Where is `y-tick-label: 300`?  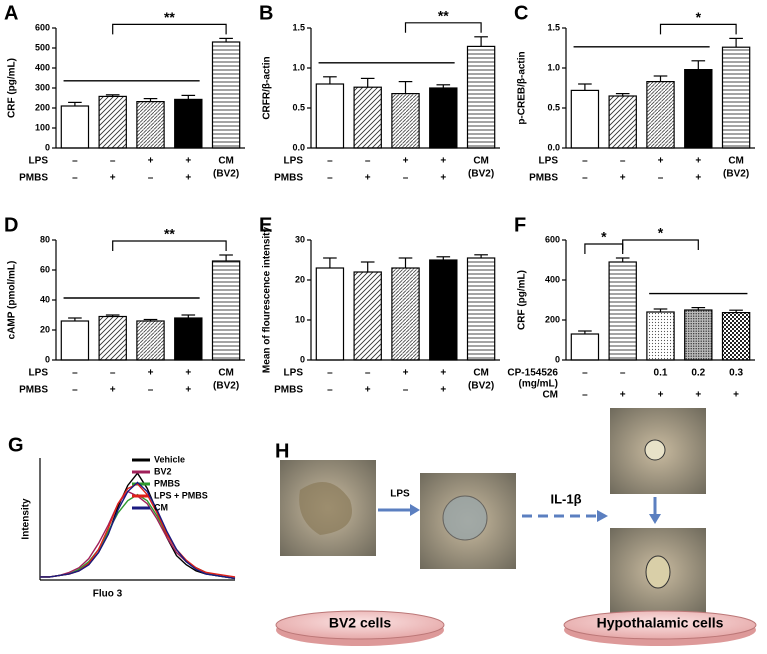
y-tick-label: 300 is located at coordinates (42, 87).